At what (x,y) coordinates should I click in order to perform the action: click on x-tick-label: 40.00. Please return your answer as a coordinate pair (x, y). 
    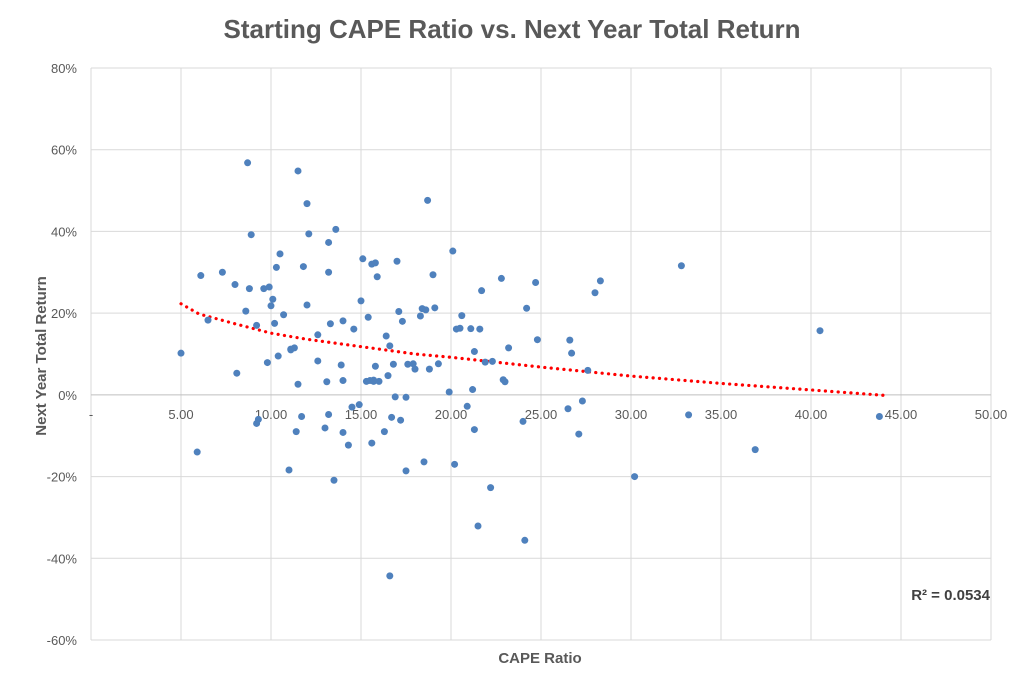
    Looking at the image, I should click on (811, 414).